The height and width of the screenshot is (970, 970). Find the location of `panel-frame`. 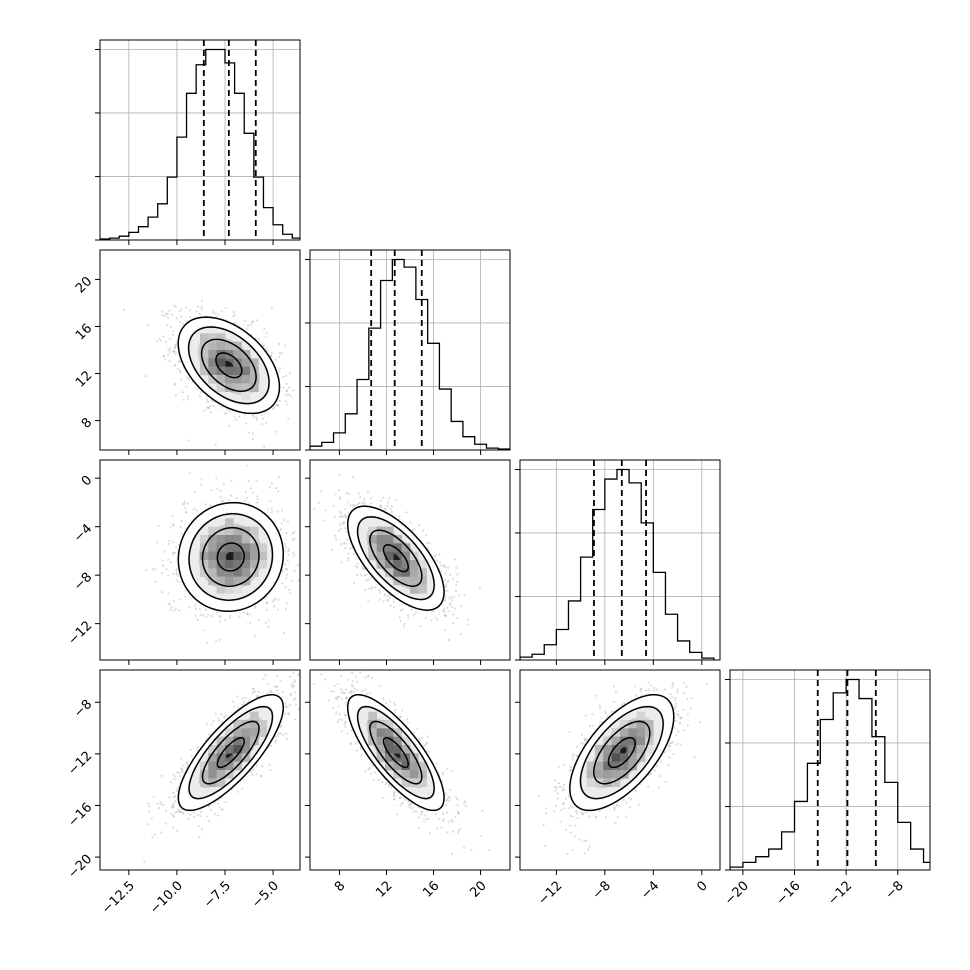

panel-frame is located at coordinates (830, 770).